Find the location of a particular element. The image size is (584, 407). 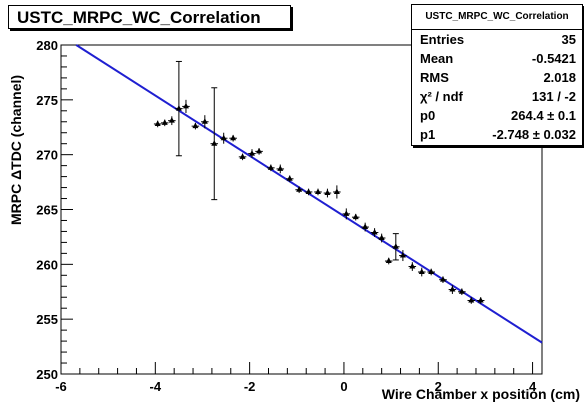

x-axis-label: Wire Chamber x position (cm) is located at coordinates (480, 394).